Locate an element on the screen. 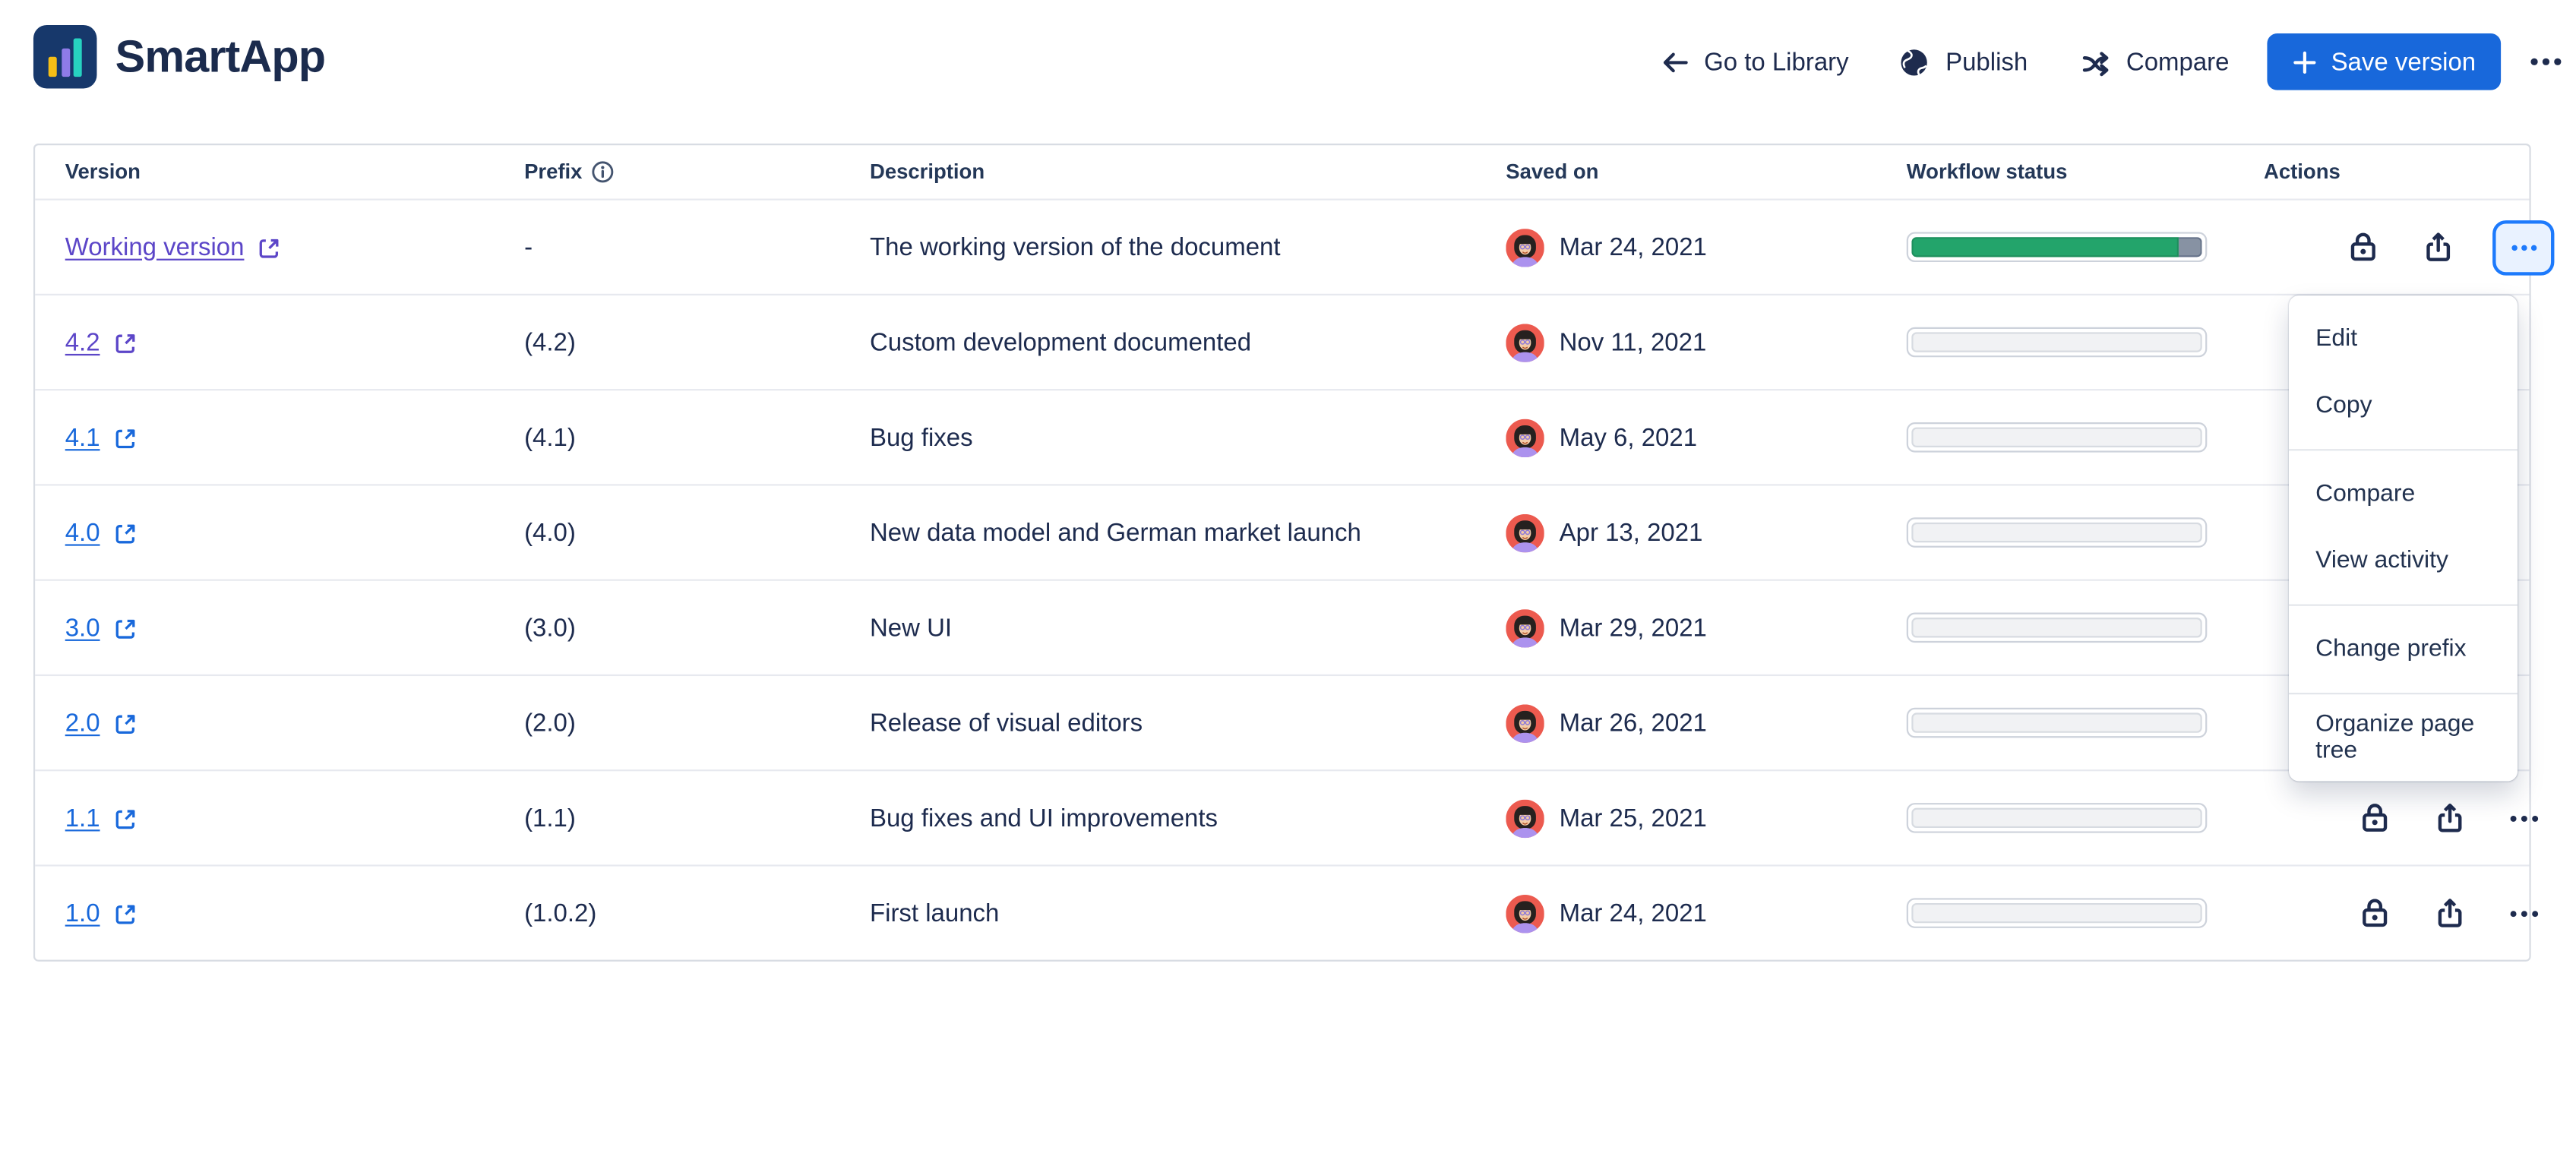 The width and height of the screenshot is (2576, 1172). version-link: 4.1 is located at coordinates (101, 437).